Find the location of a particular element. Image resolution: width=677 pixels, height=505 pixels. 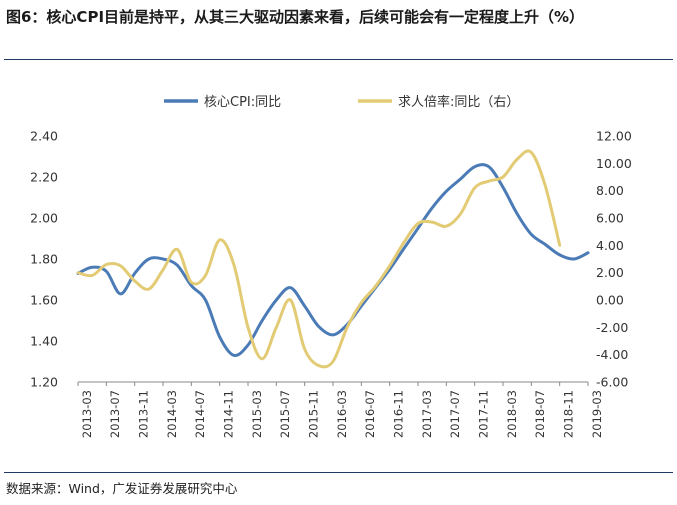

y-right-tick-label: -2.00 is located at coordinates (612, 327).